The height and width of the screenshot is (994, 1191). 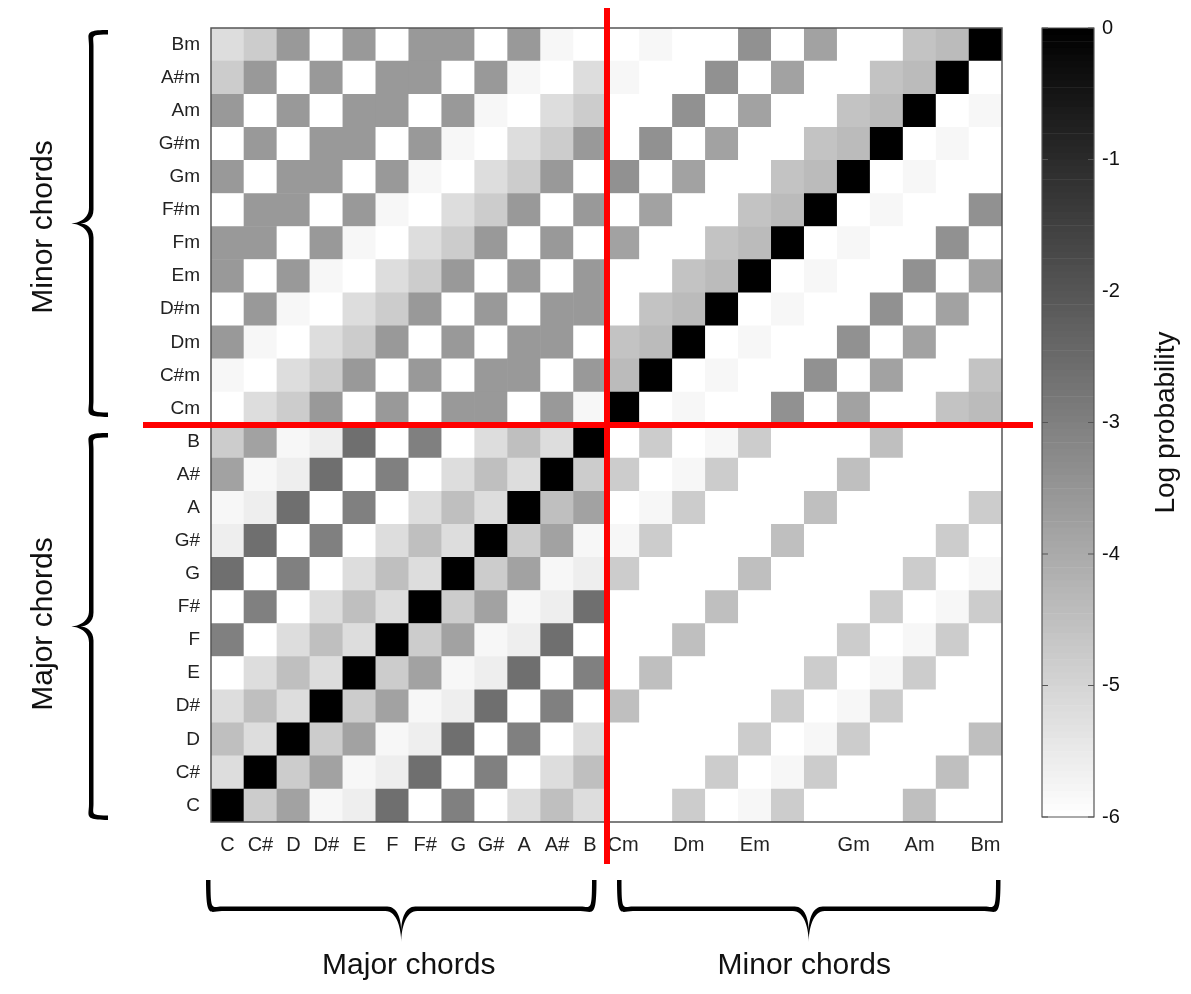 What do you see at coordinates (392, 843) in the screenshot?
I see `x-tick-label: F` at bounding box center [392, 843].